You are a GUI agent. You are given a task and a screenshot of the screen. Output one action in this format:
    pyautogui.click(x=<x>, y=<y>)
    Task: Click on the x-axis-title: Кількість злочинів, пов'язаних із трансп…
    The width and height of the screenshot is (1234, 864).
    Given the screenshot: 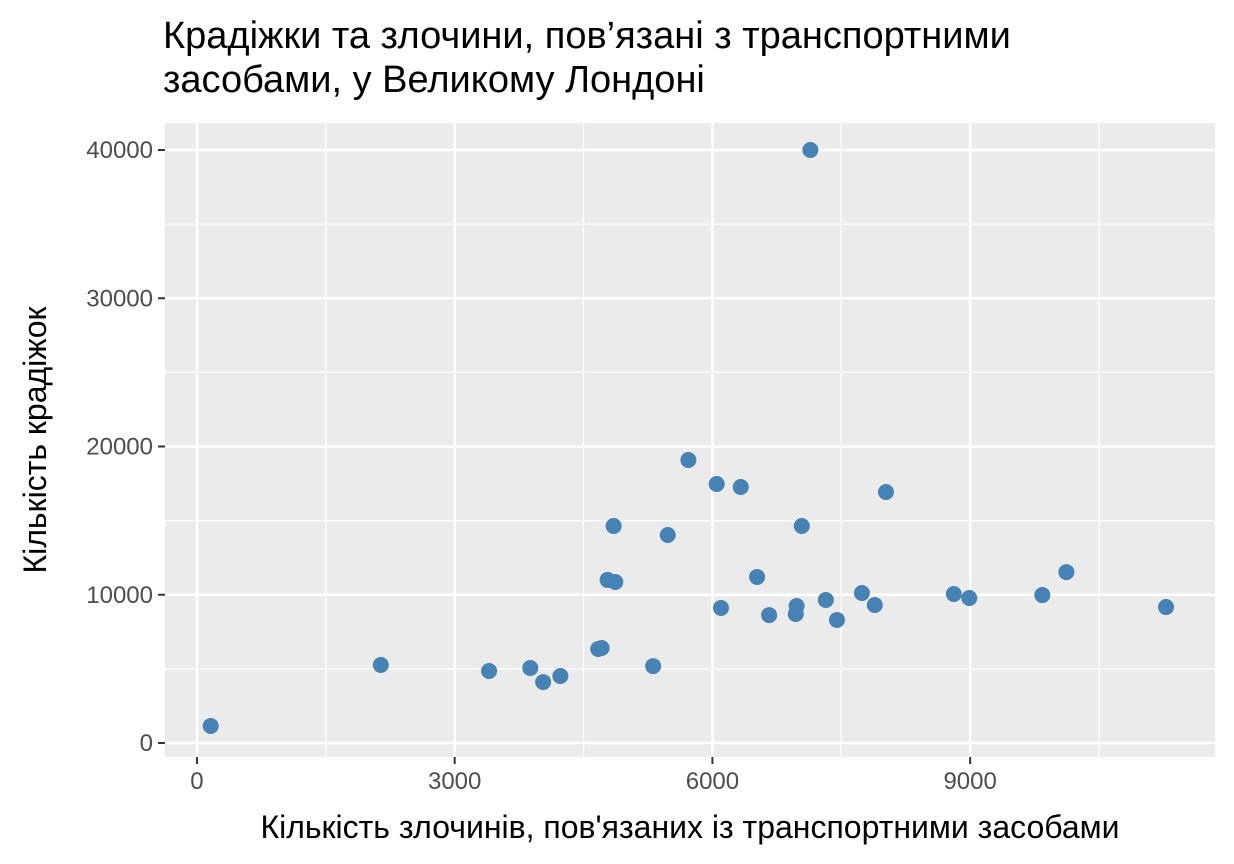 What is the action you would take?
    pyautogui.click(x=689, y=827)
    